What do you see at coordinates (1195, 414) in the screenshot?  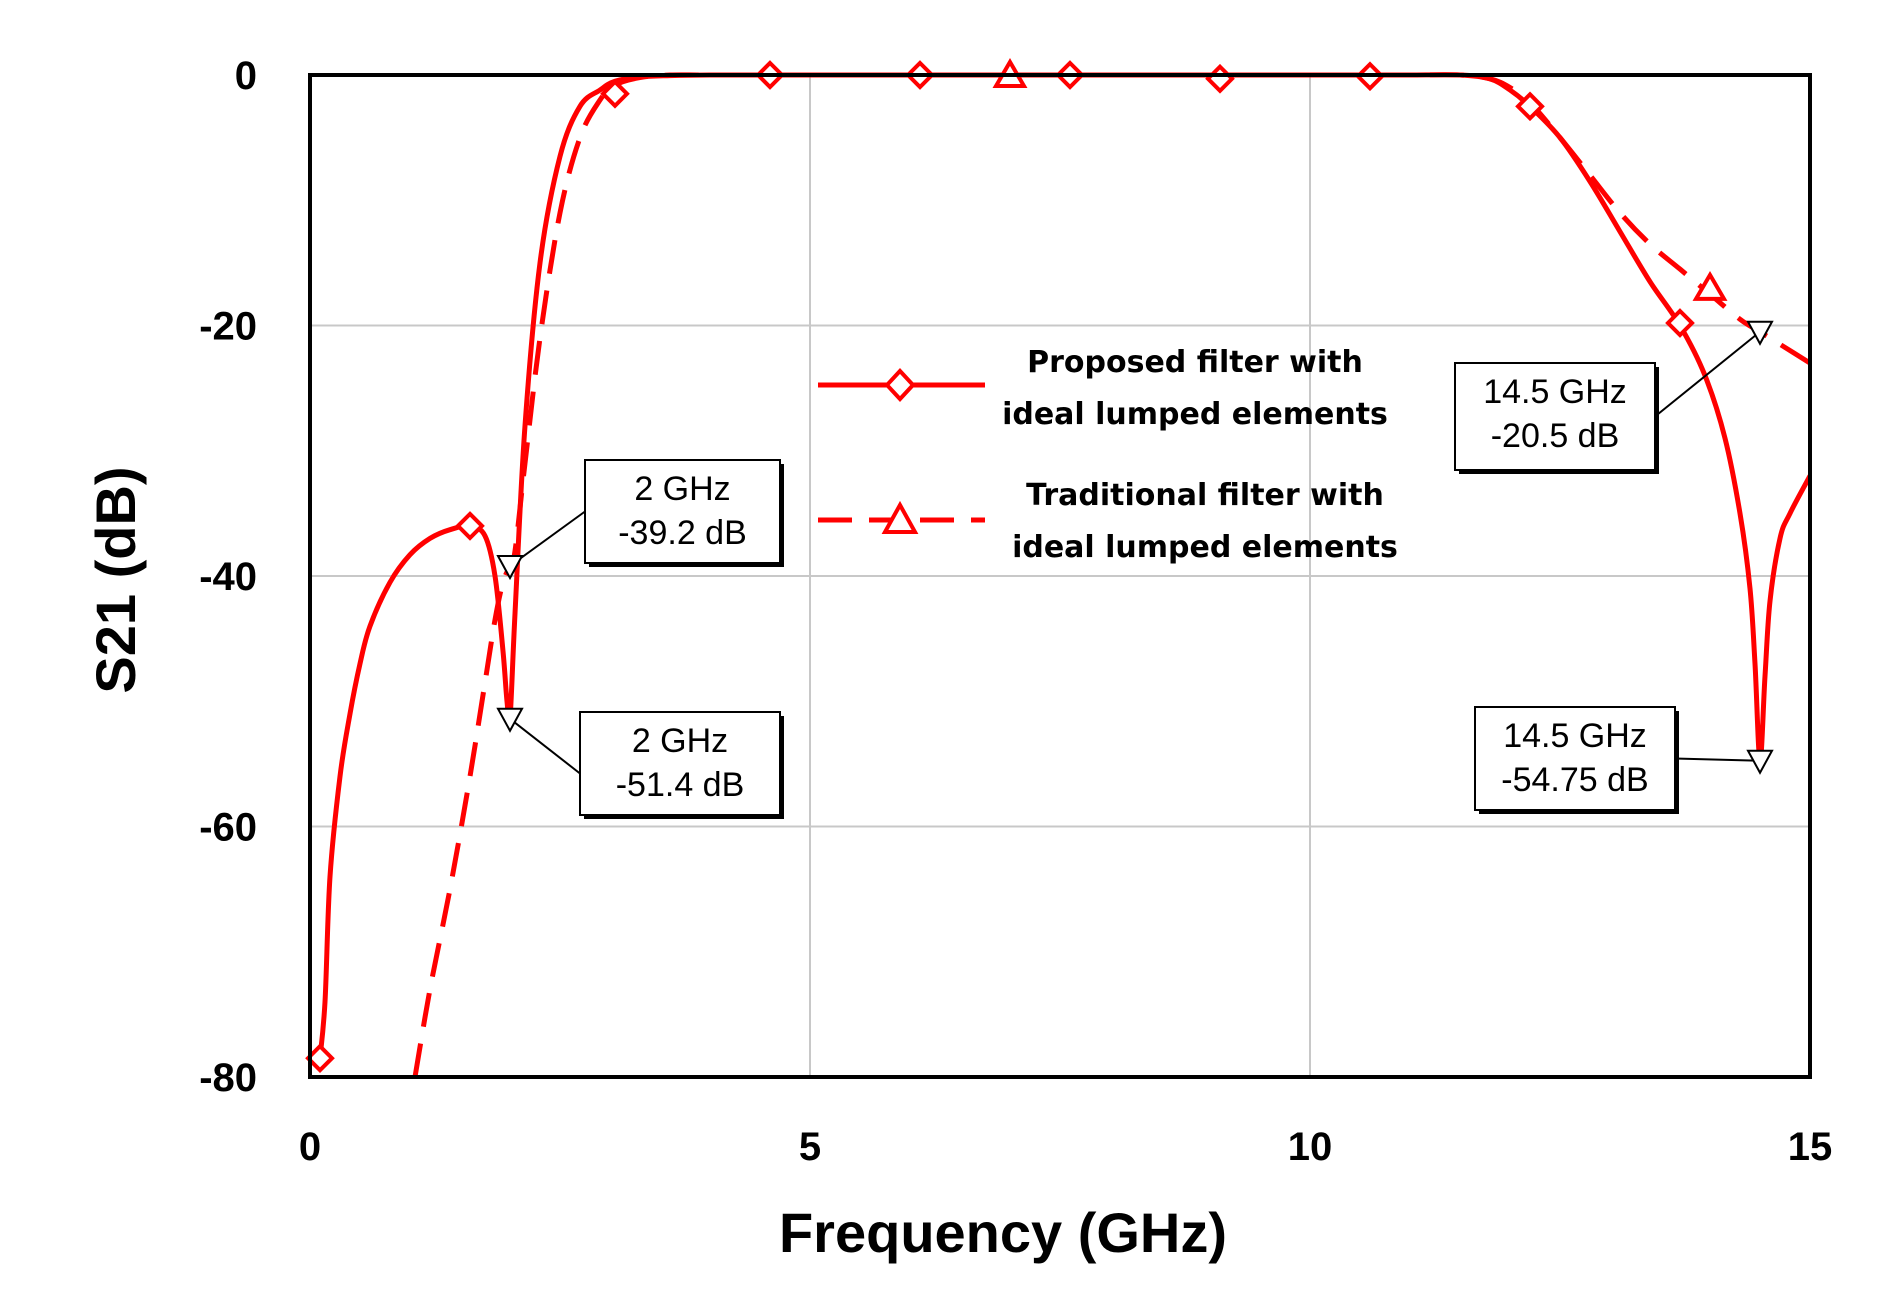 I see `legend-label-proposed-line2: ideal lumped elements` at bounding box center [1195, 414].